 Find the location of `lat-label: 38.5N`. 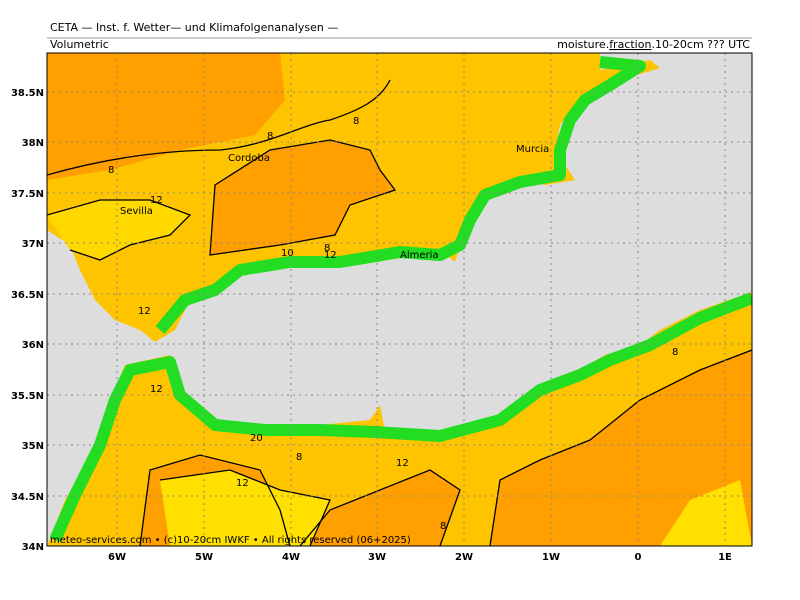

lat-label: 38.5N is located at coordinates (27, 93).